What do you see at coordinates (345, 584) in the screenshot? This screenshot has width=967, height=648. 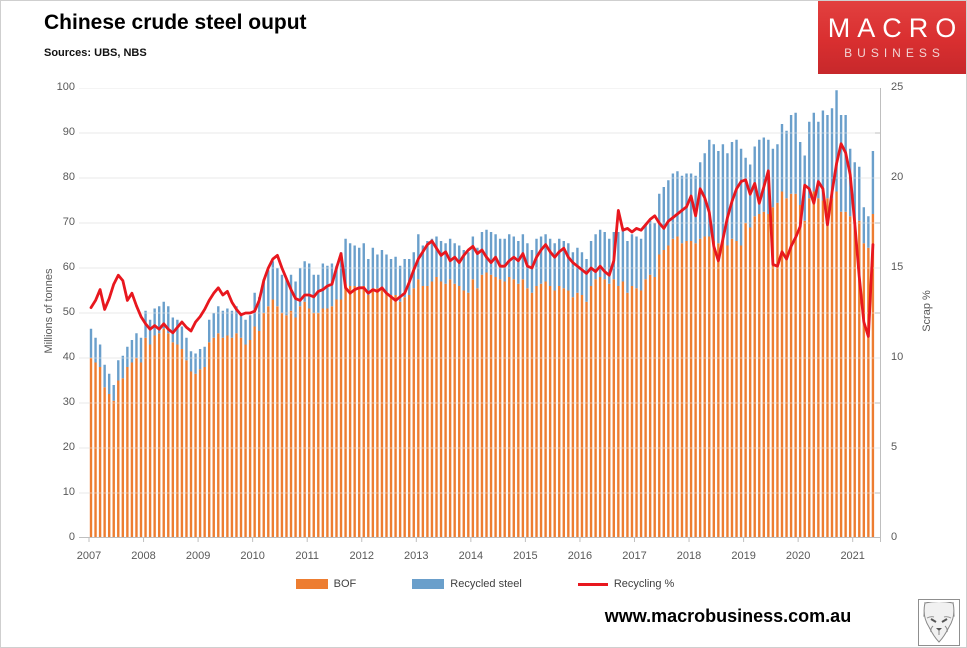 I see `legend-label-bof: BOF` at bounding box center [345, 584].